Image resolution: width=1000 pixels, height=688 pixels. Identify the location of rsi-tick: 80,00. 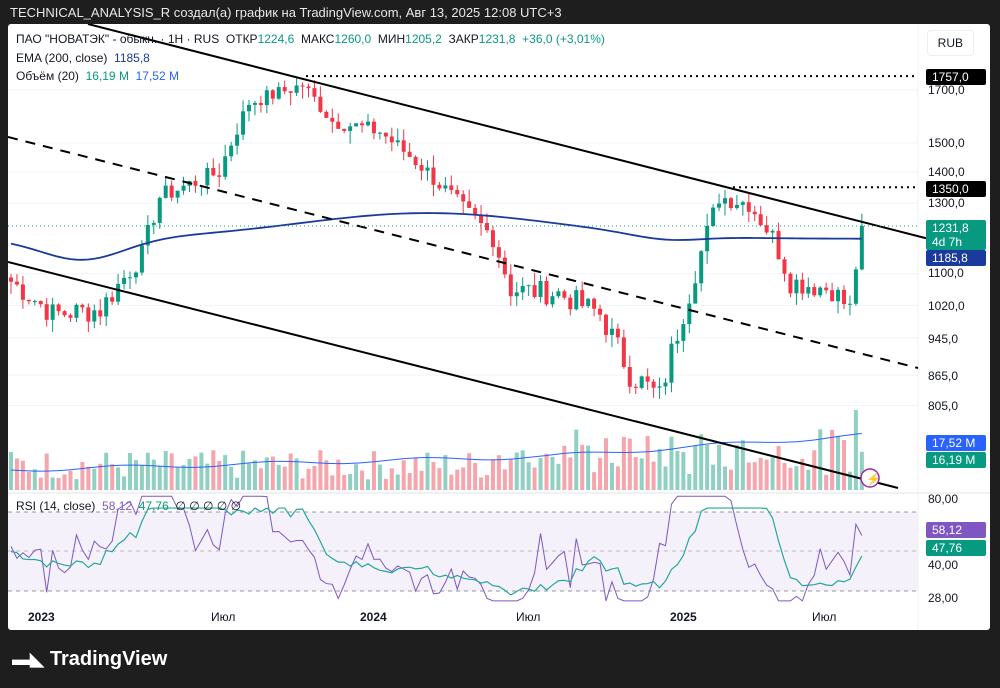
(943, 499).